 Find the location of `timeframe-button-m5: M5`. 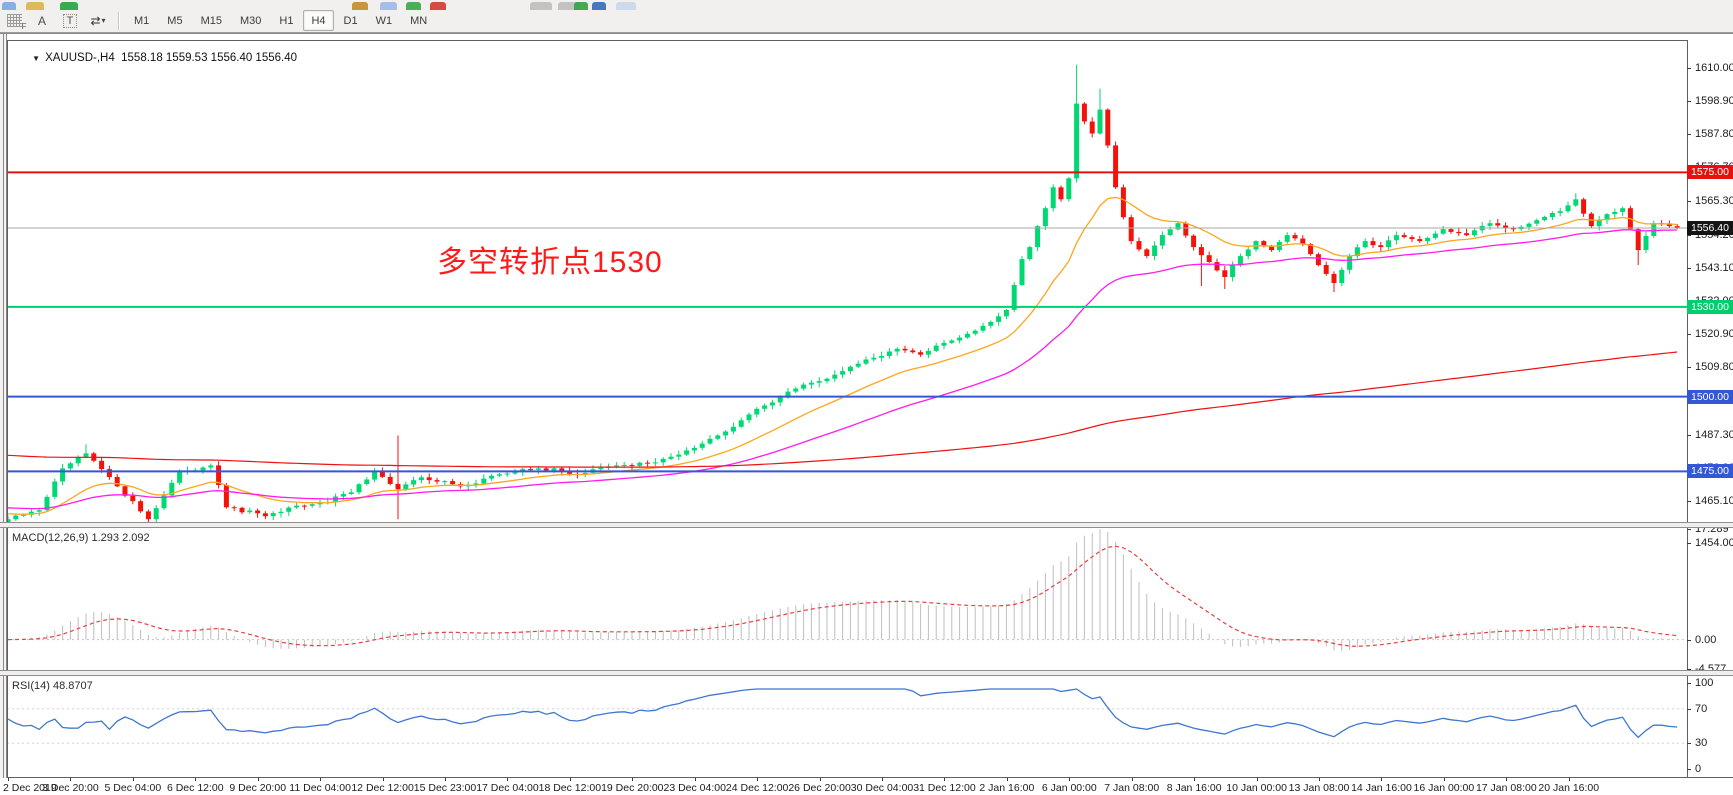

timeframe-button-m5: M5 is located at coordinates (175, 20).